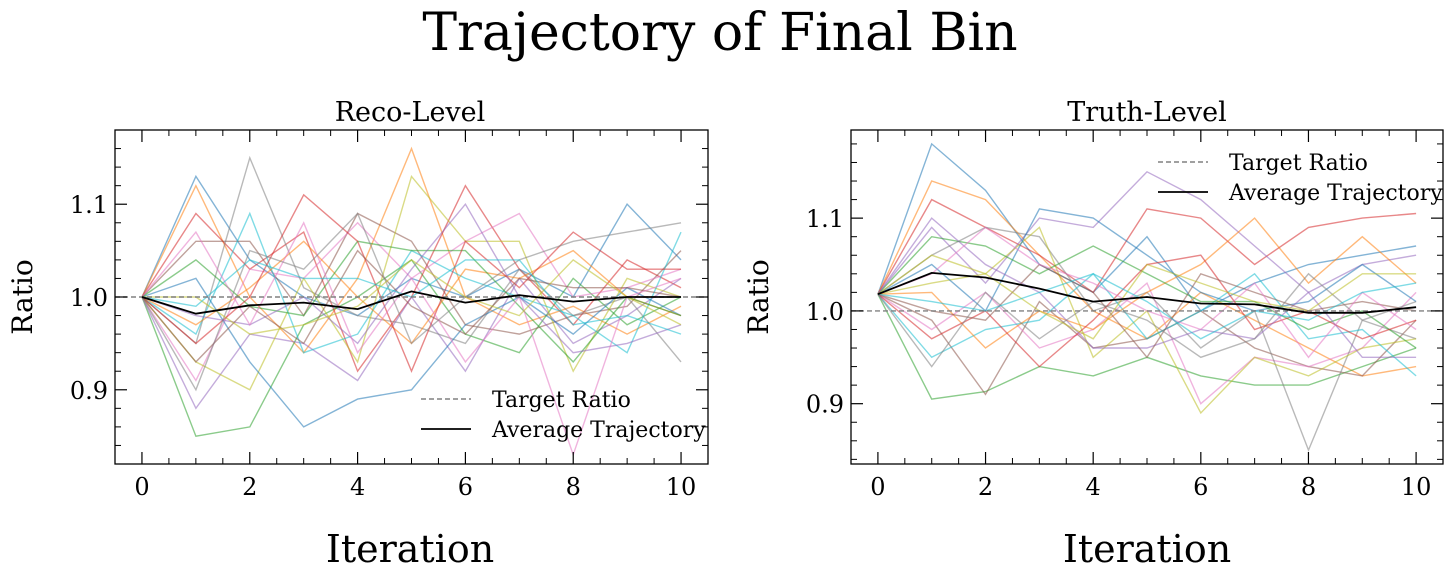 The image size is (1453, 581). Describe the element at coordinates (410, 112) in the screenshot. I see `chart-title: Reco-Level` at that location.